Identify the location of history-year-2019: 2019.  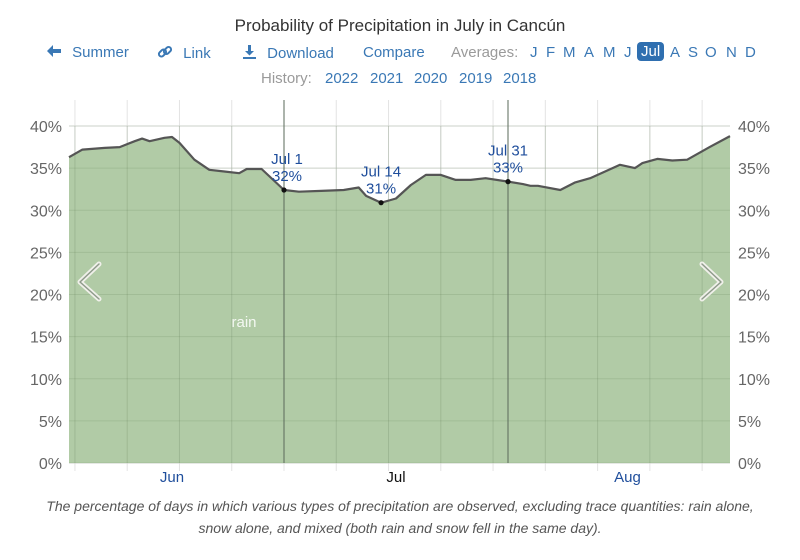
(476, 78).